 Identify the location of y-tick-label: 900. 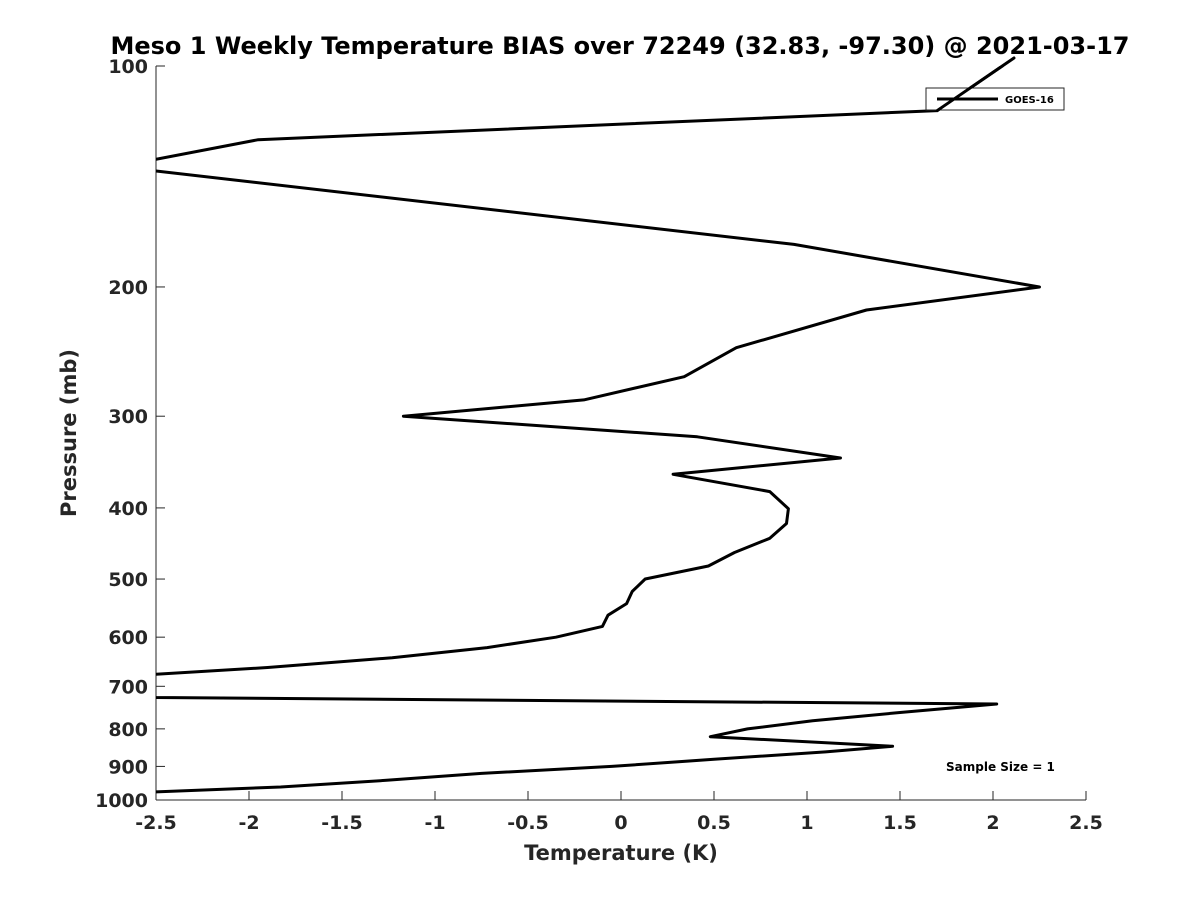
(128, 767).